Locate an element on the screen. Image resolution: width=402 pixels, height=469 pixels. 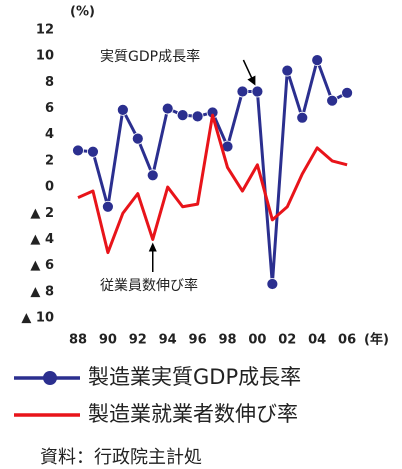
y-tick-label: 4 is located at coordinates (49, 134).